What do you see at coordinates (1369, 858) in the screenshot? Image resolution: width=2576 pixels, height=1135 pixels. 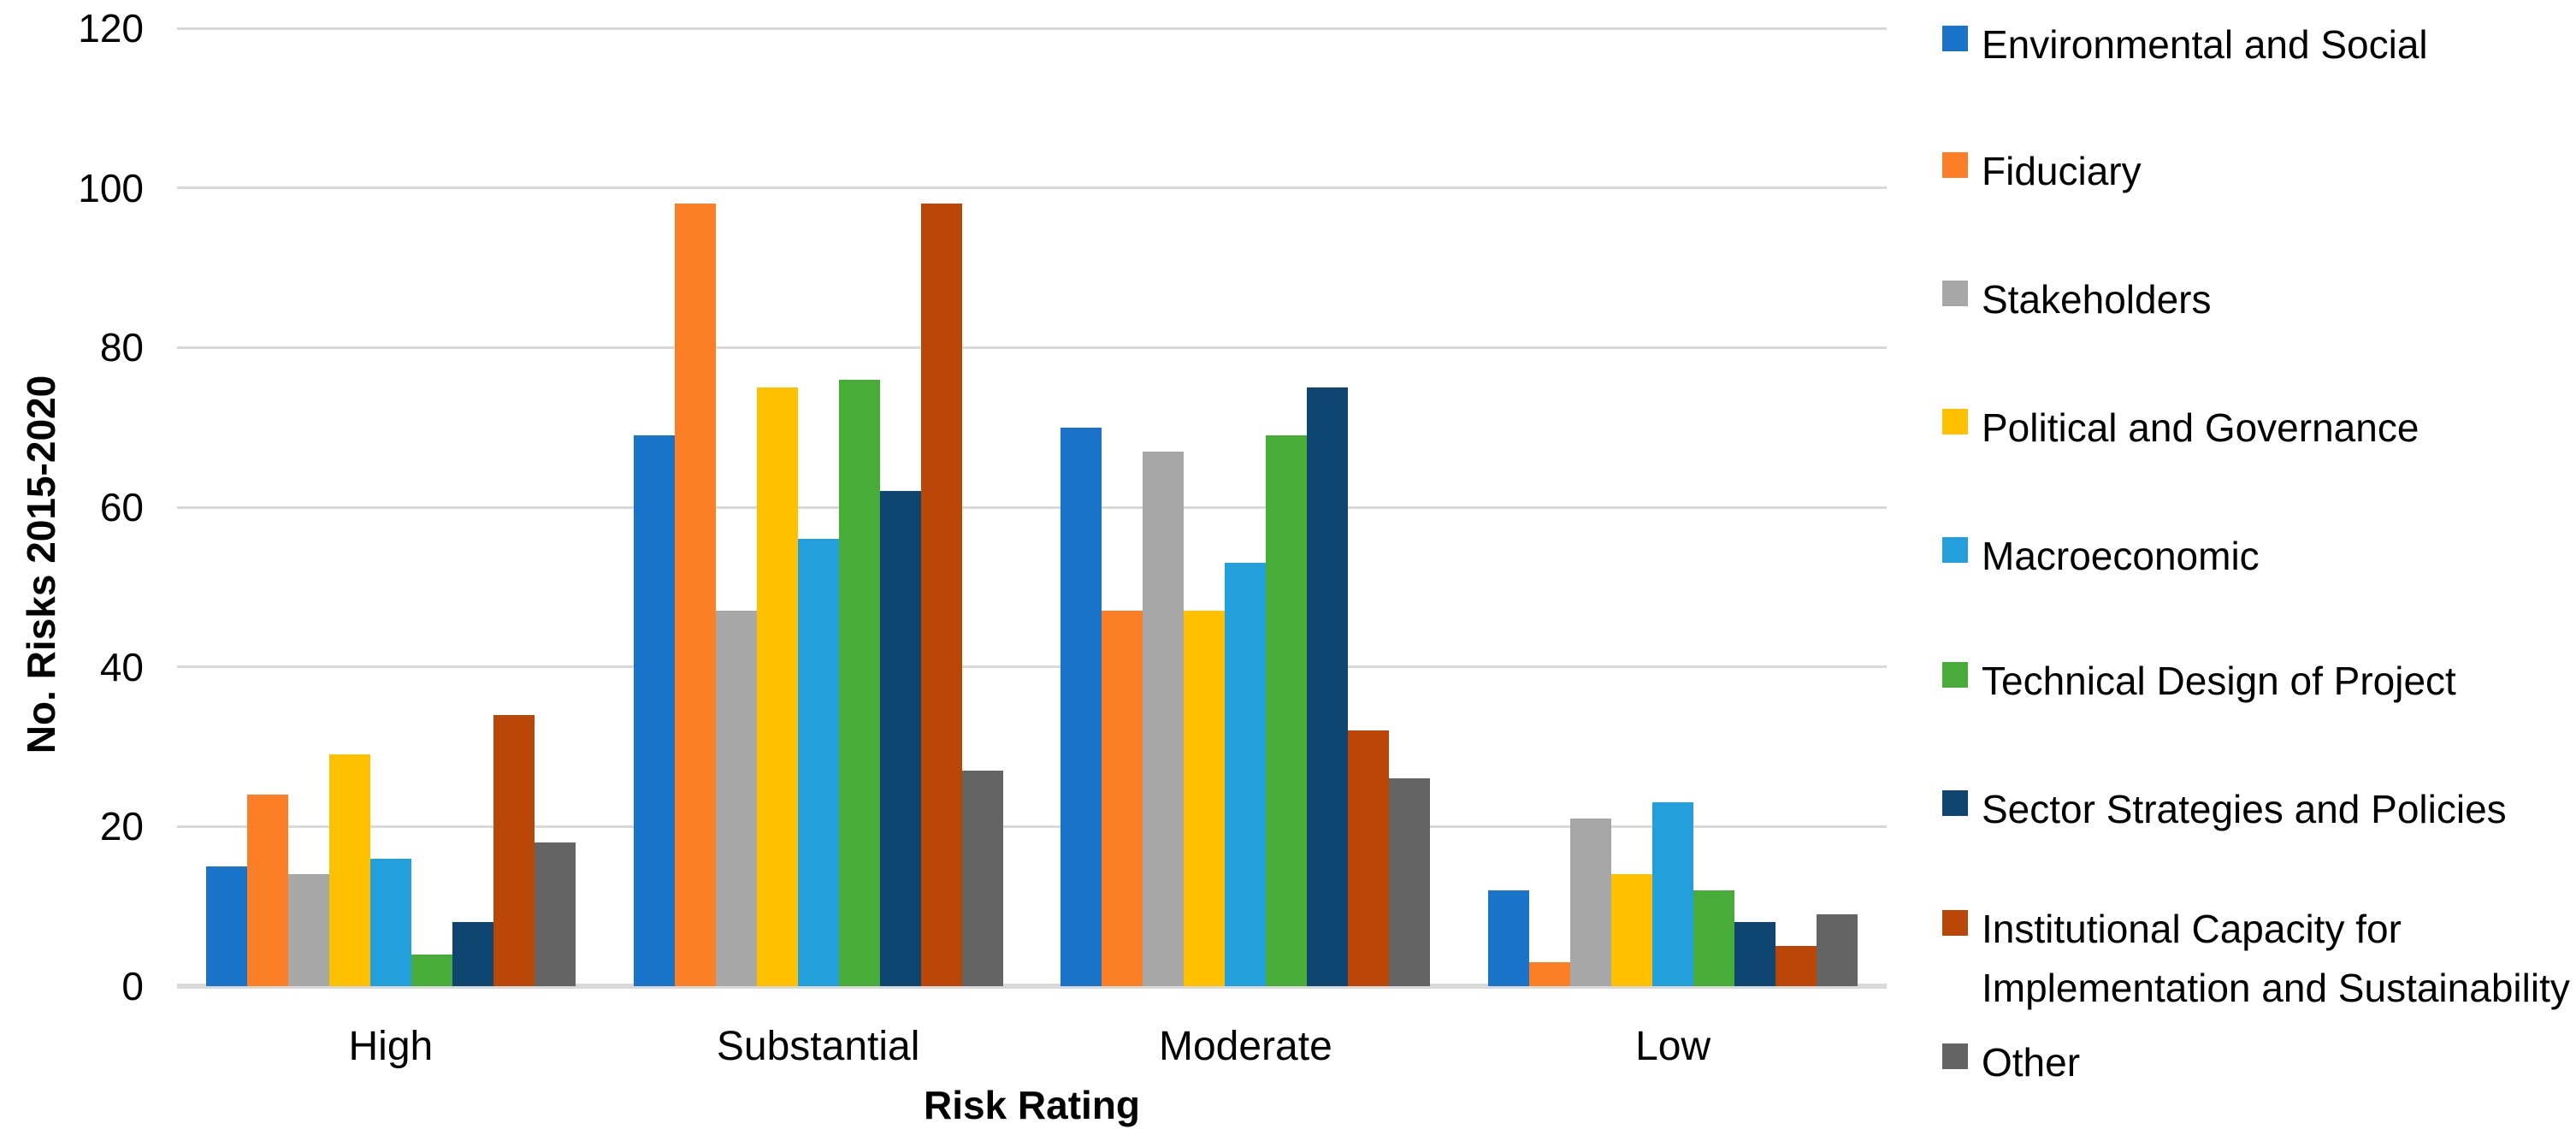 I see `bar-institutional-capacity-for-implementation-and-sustainability-moderate` at bounding box center [1369, 858].